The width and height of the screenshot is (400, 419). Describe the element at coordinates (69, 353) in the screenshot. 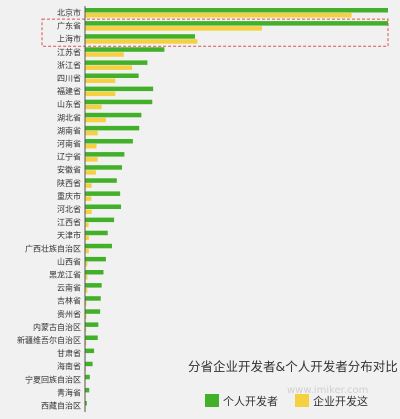

I see `category-label: 甘肃省` at that location.